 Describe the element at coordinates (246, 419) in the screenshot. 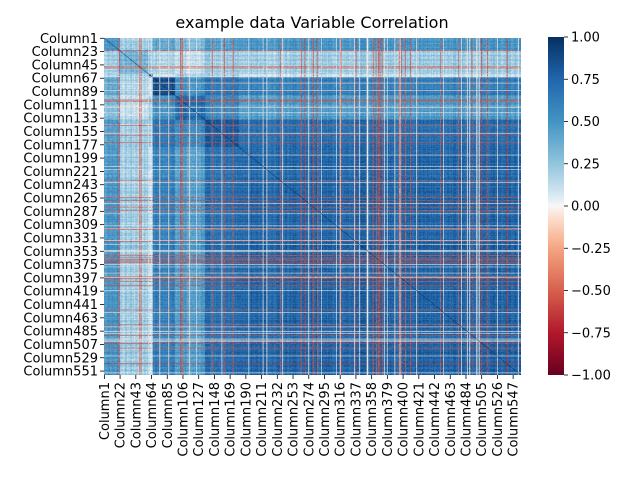

I see `x-tick-label: Column190` at that location.